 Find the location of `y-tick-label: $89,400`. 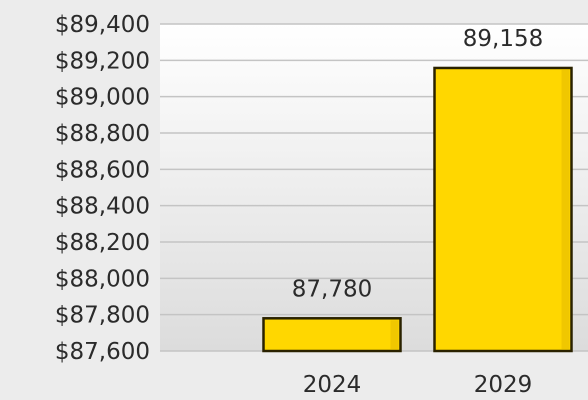

y-tick-label: $89,400 is located at coordinates (102, 25).